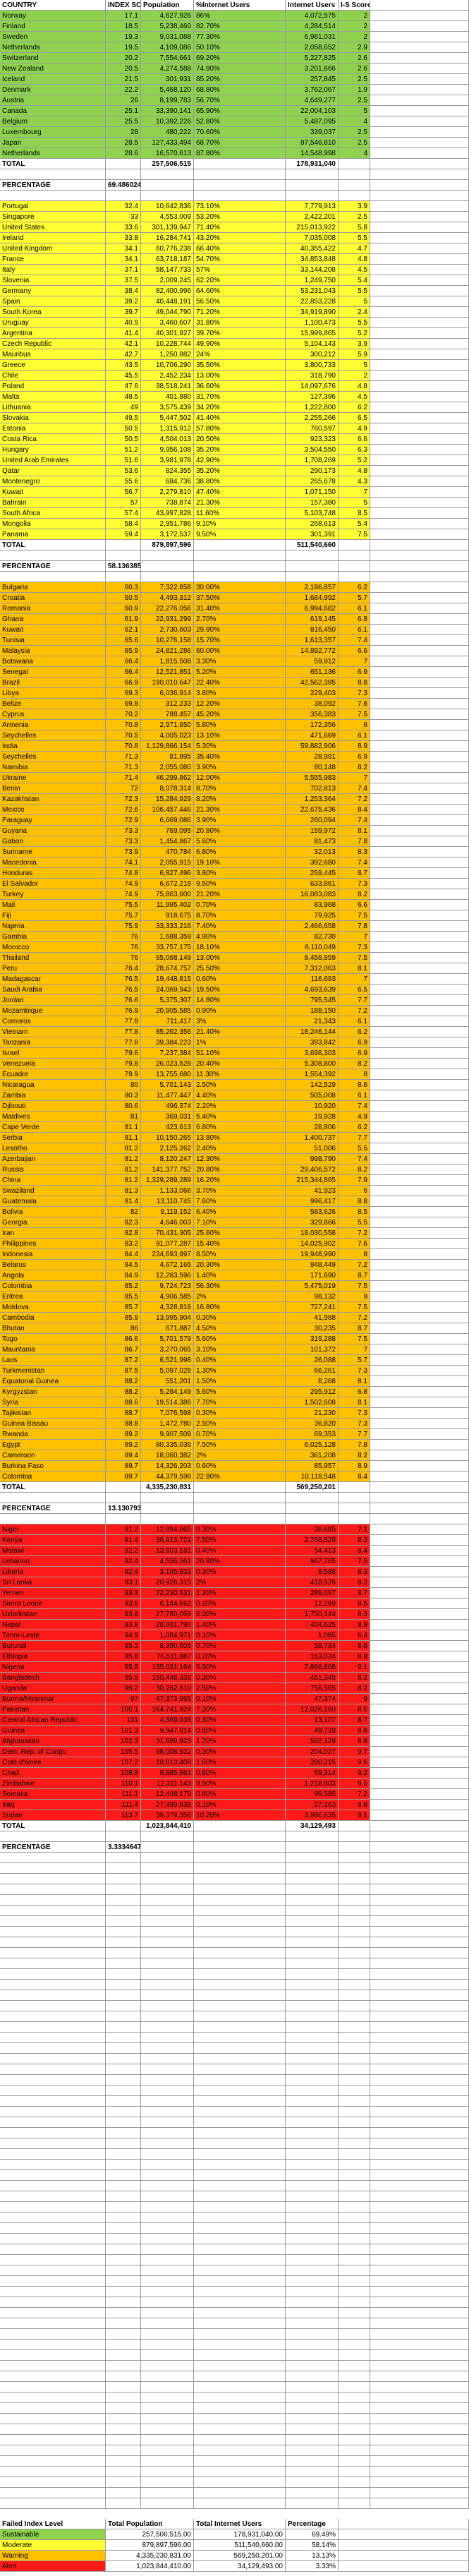 This screenshot has width=469, height=2576. I want to click on internet-users-cell: 127,396, so click(312, 397).